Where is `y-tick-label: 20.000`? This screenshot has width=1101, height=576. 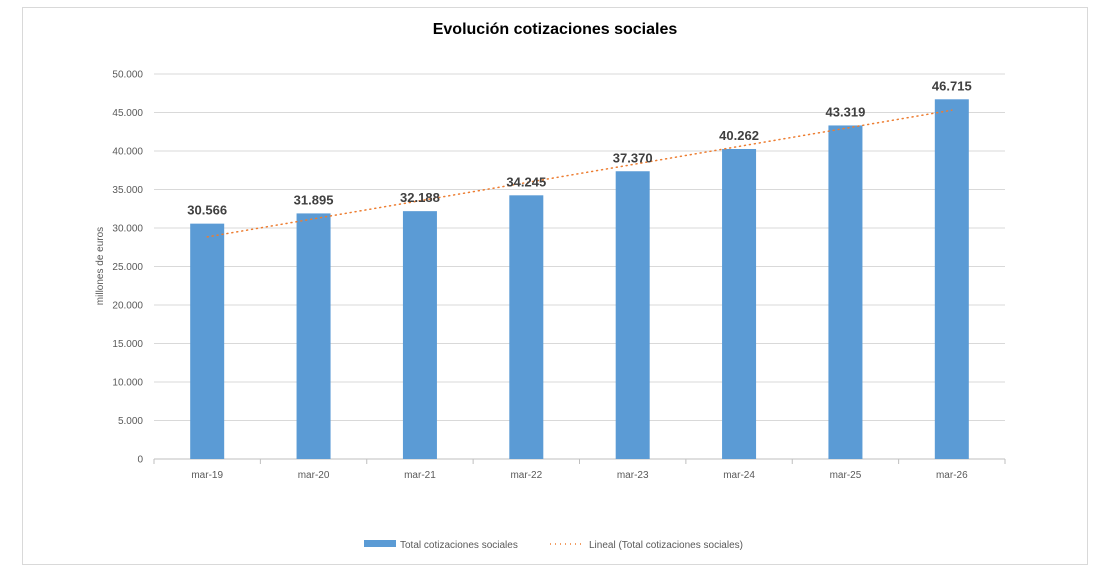
y-tick-label: 20.000 is located at coordinates (127, 306).